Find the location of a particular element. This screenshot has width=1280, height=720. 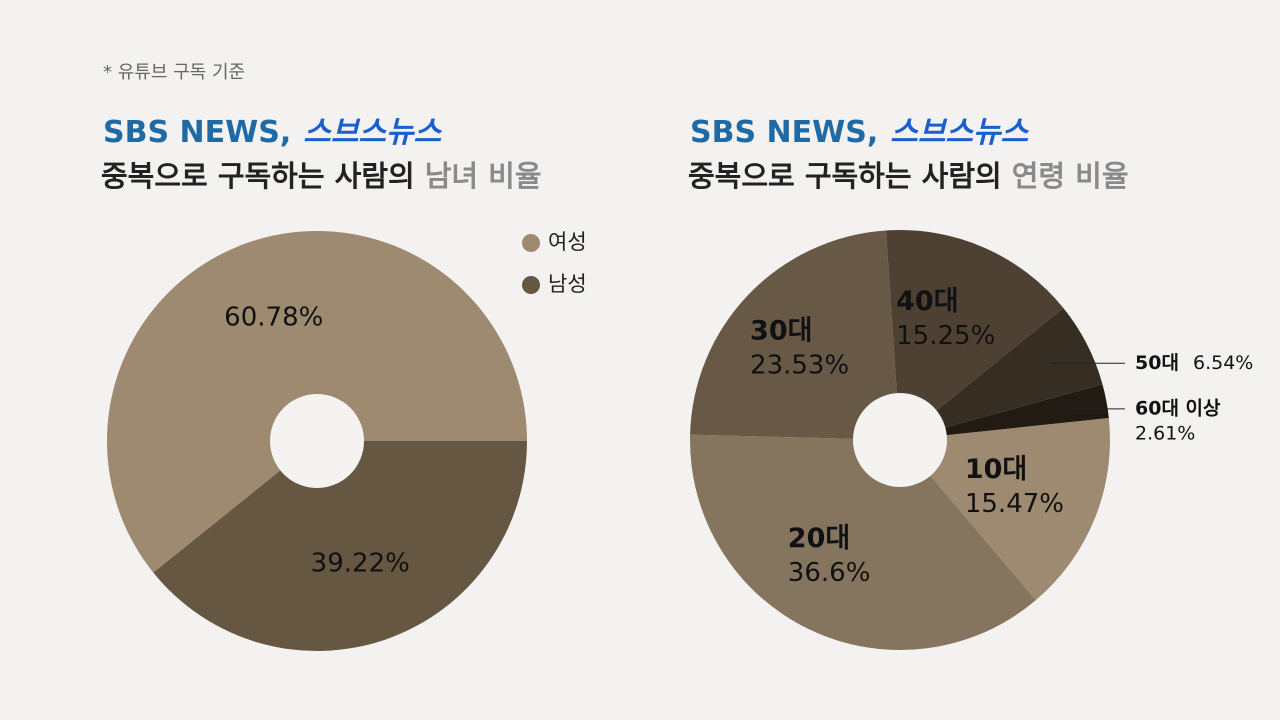

slice-category: 30대 is located at coordinates (781, 330).